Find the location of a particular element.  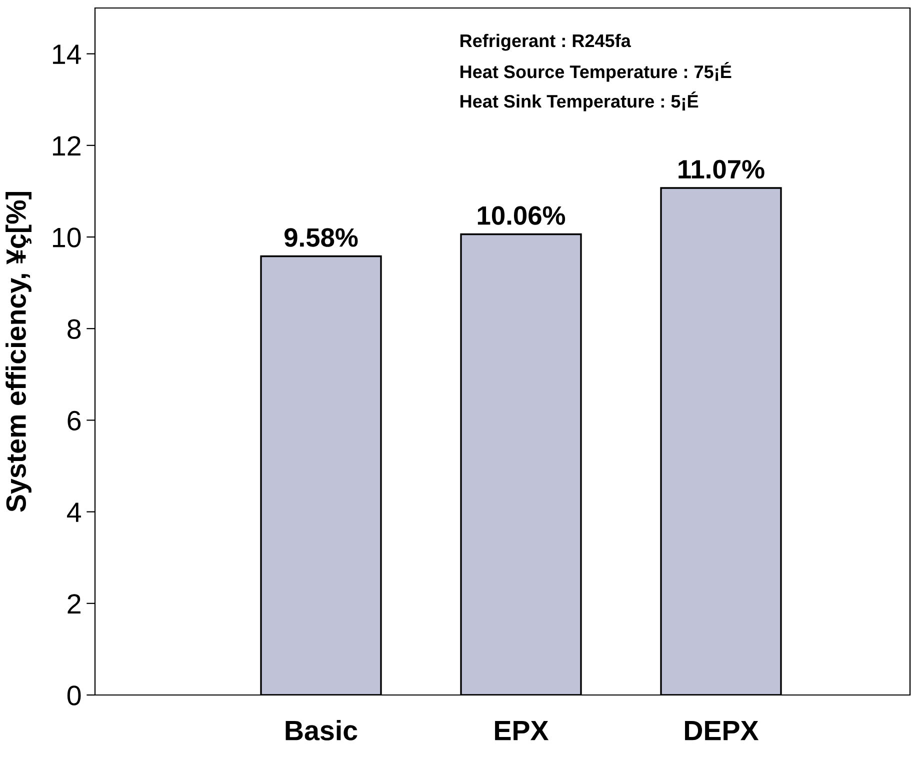

data-label: 10.06% is located at coordinates (522, 215).